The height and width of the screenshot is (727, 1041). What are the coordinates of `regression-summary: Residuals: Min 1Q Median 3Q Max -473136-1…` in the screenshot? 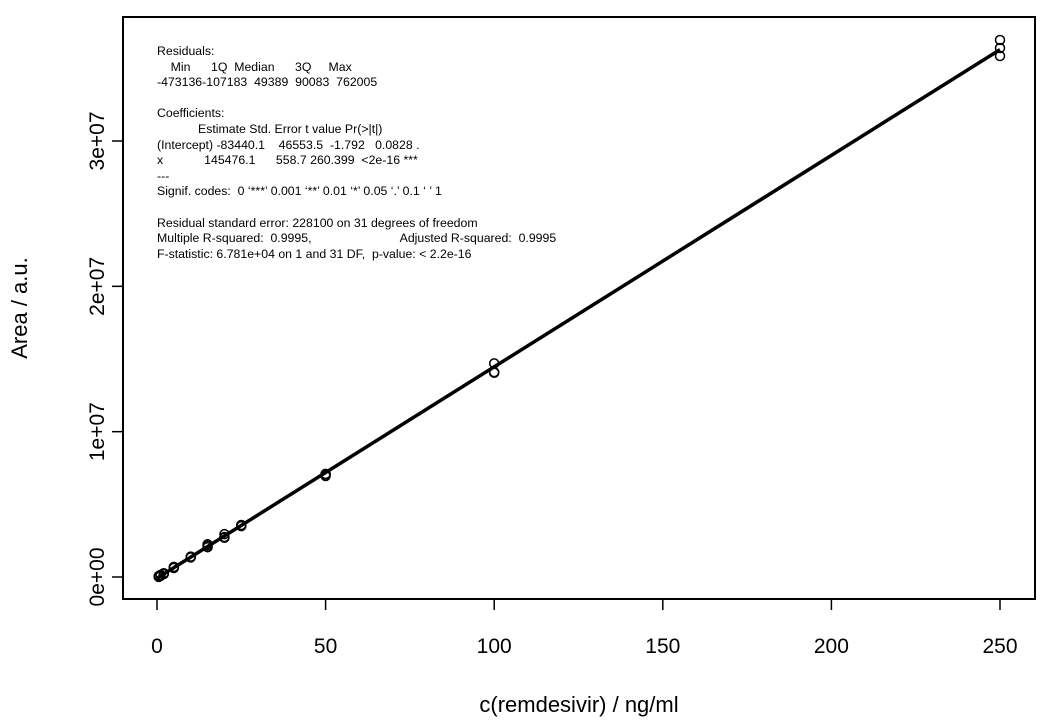 It's located at (356, 153).